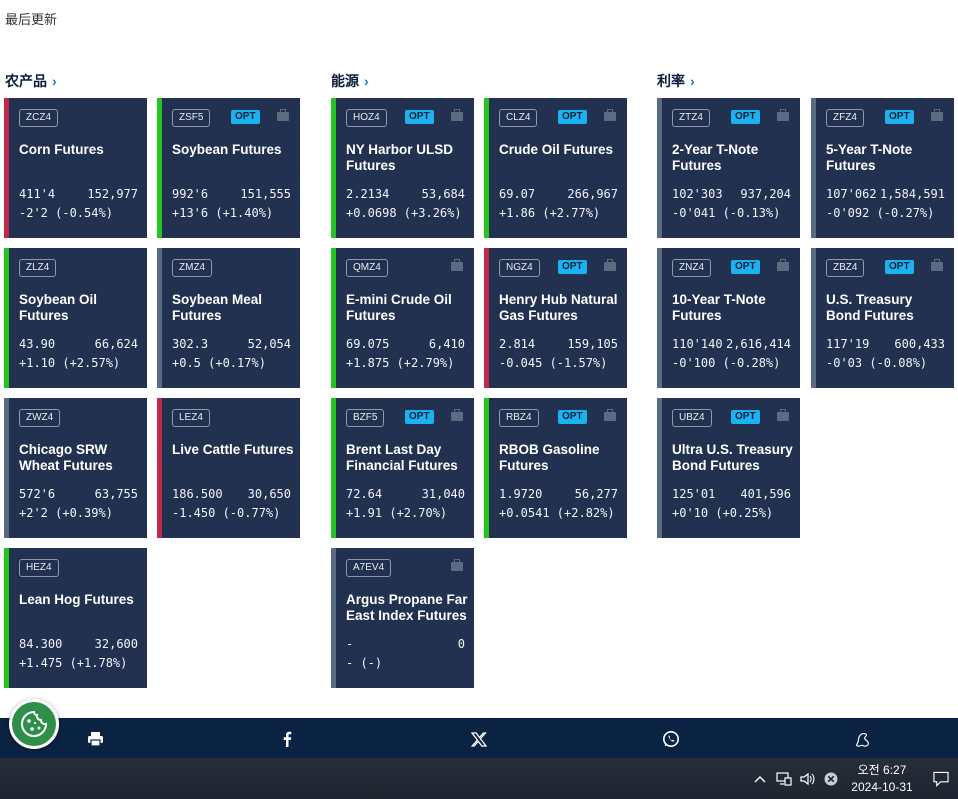 The width and height of the screenshot is (958, 799). What do you see at coordinates (521, 494) in the screenshot?
I see `last-price: 1.9720` at bounding box center [521, 494].